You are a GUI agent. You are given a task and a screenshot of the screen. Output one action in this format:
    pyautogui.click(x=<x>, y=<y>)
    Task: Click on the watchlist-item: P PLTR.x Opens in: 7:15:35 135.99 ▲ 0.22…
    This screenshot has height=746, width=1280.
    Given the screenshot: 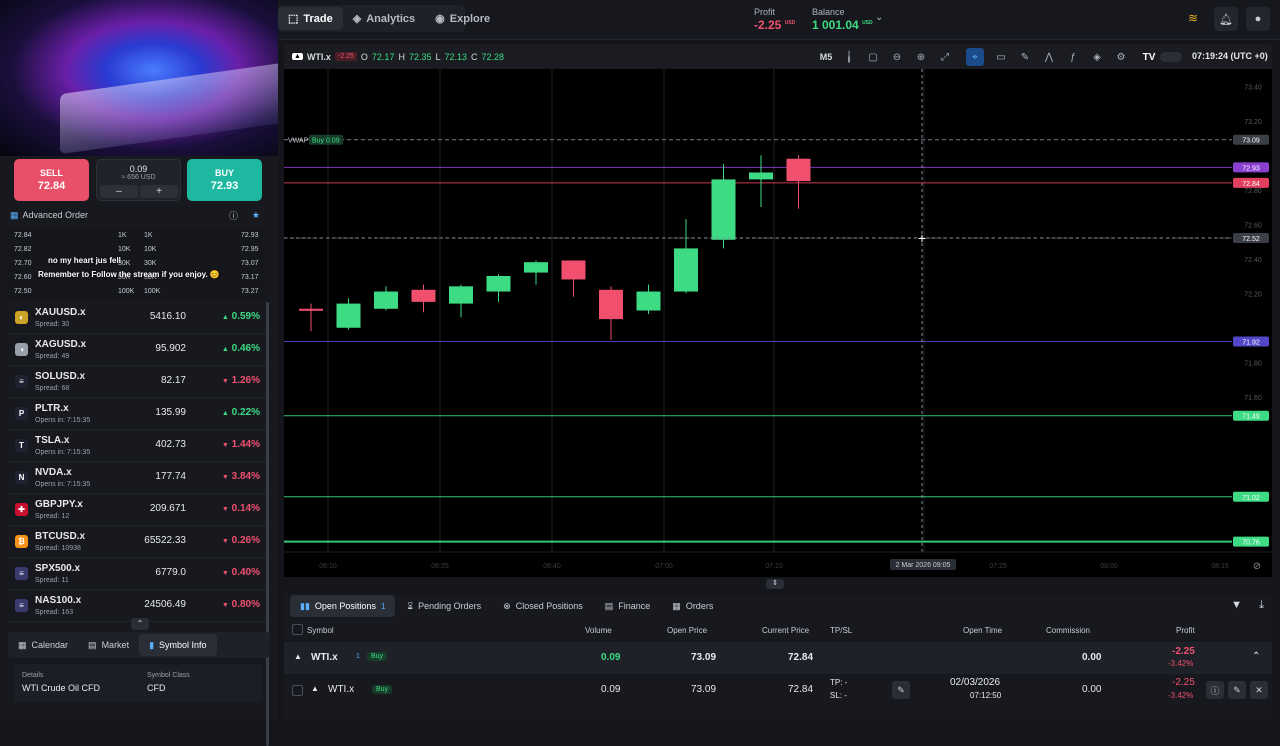 What is the action you would take?
    pyautogui.click(x=137, y=414)
    